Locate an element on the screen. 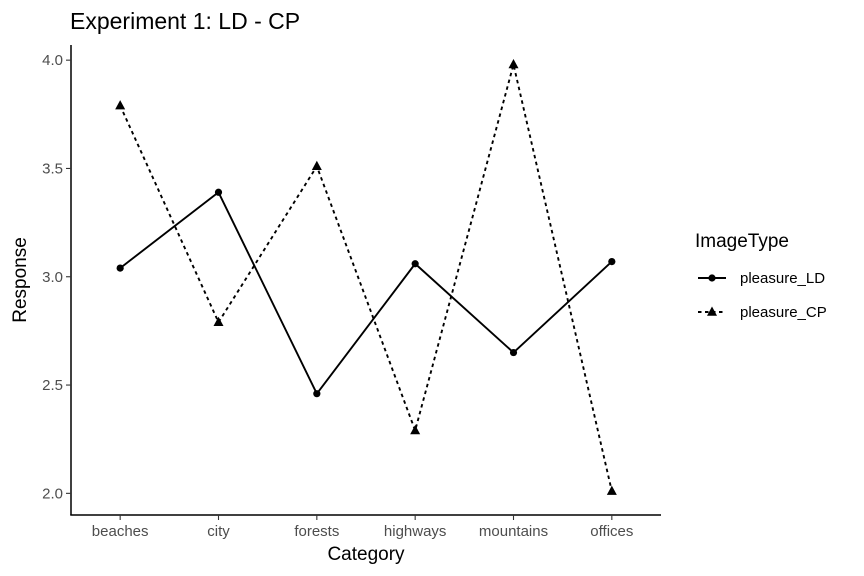  chart-title: Experiment 1: LD - CP is located at coordinates (185, 21).